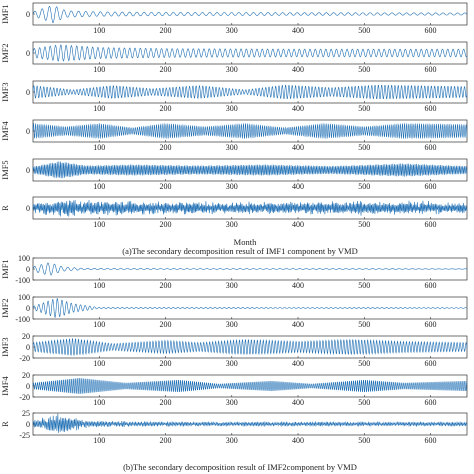 Image resolution: width=474 pixels, height=474 pixels. Describe the element at coordinates (22, 280) in the screenshot. I see `y-tick-label: -100` at that location.